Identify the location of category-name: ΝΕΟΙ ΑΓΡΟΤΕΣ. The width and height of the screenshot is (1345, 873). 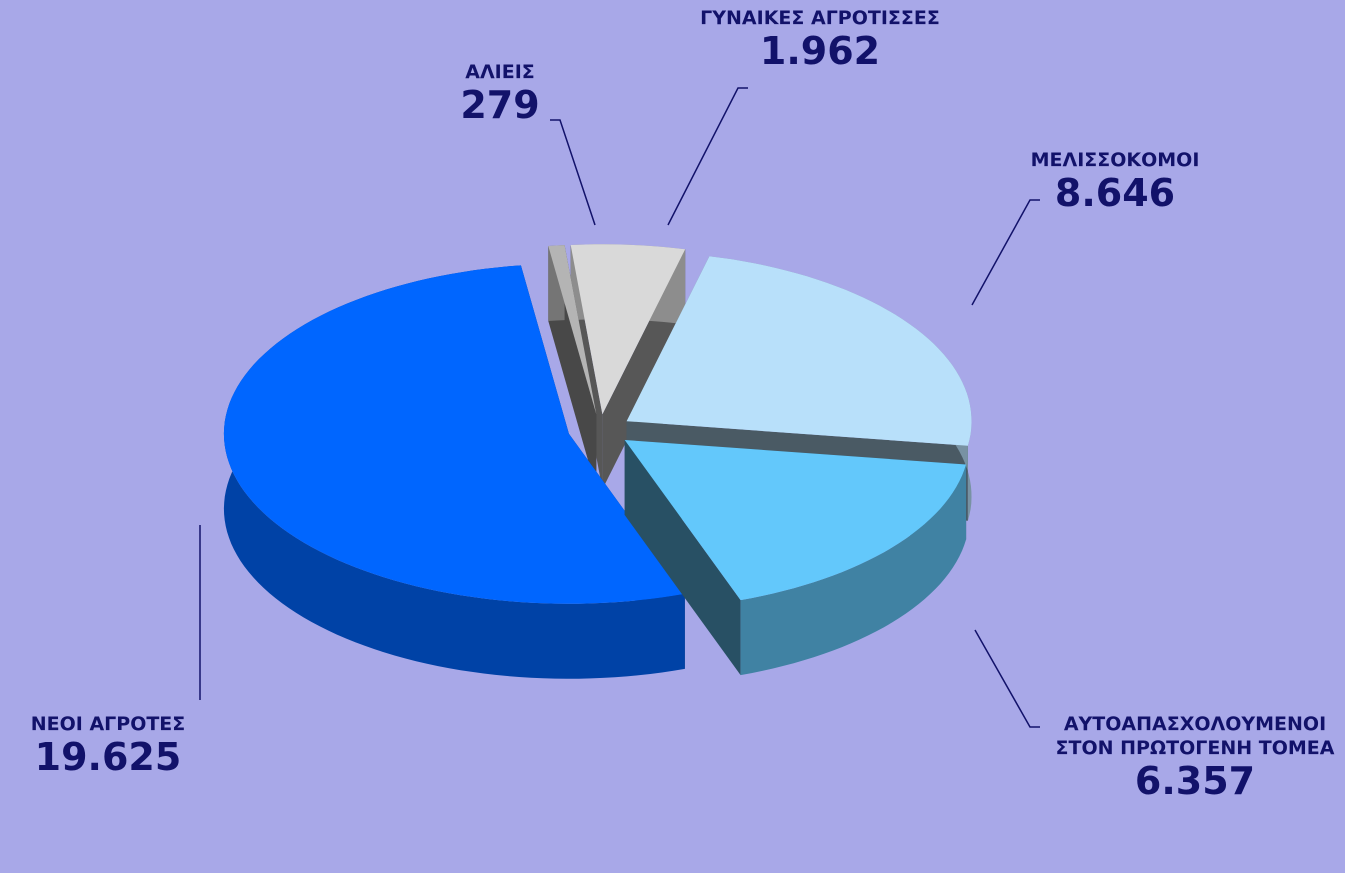
(108, 724).